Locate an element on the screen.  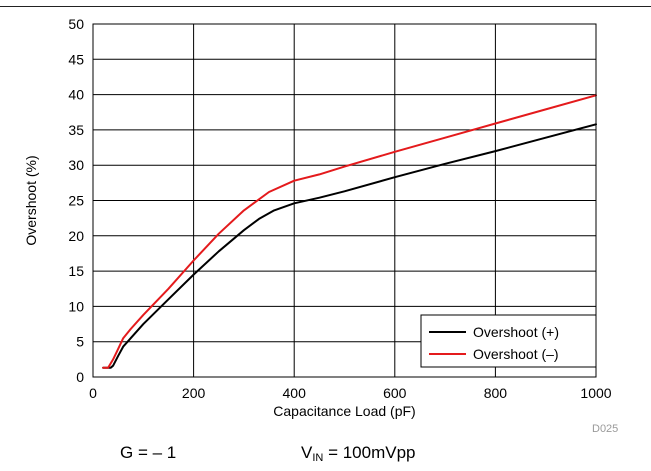
x-tick-label: 600 is located at coordinates (395, 393).